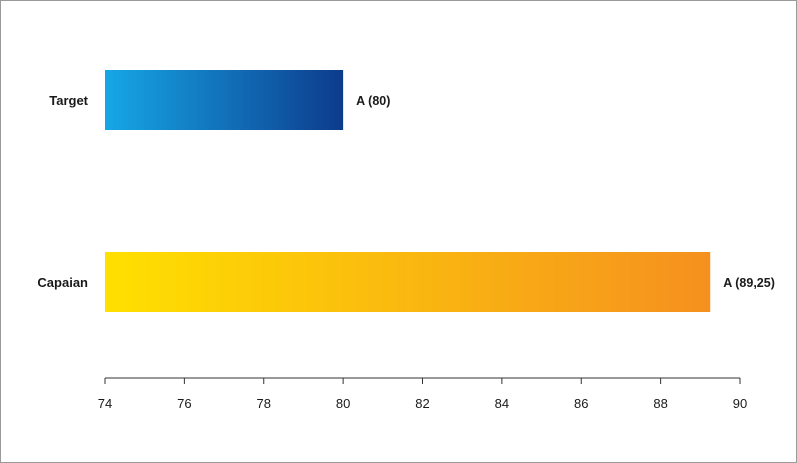  I want to click on x-tick-label: 78, so click(264, 403).